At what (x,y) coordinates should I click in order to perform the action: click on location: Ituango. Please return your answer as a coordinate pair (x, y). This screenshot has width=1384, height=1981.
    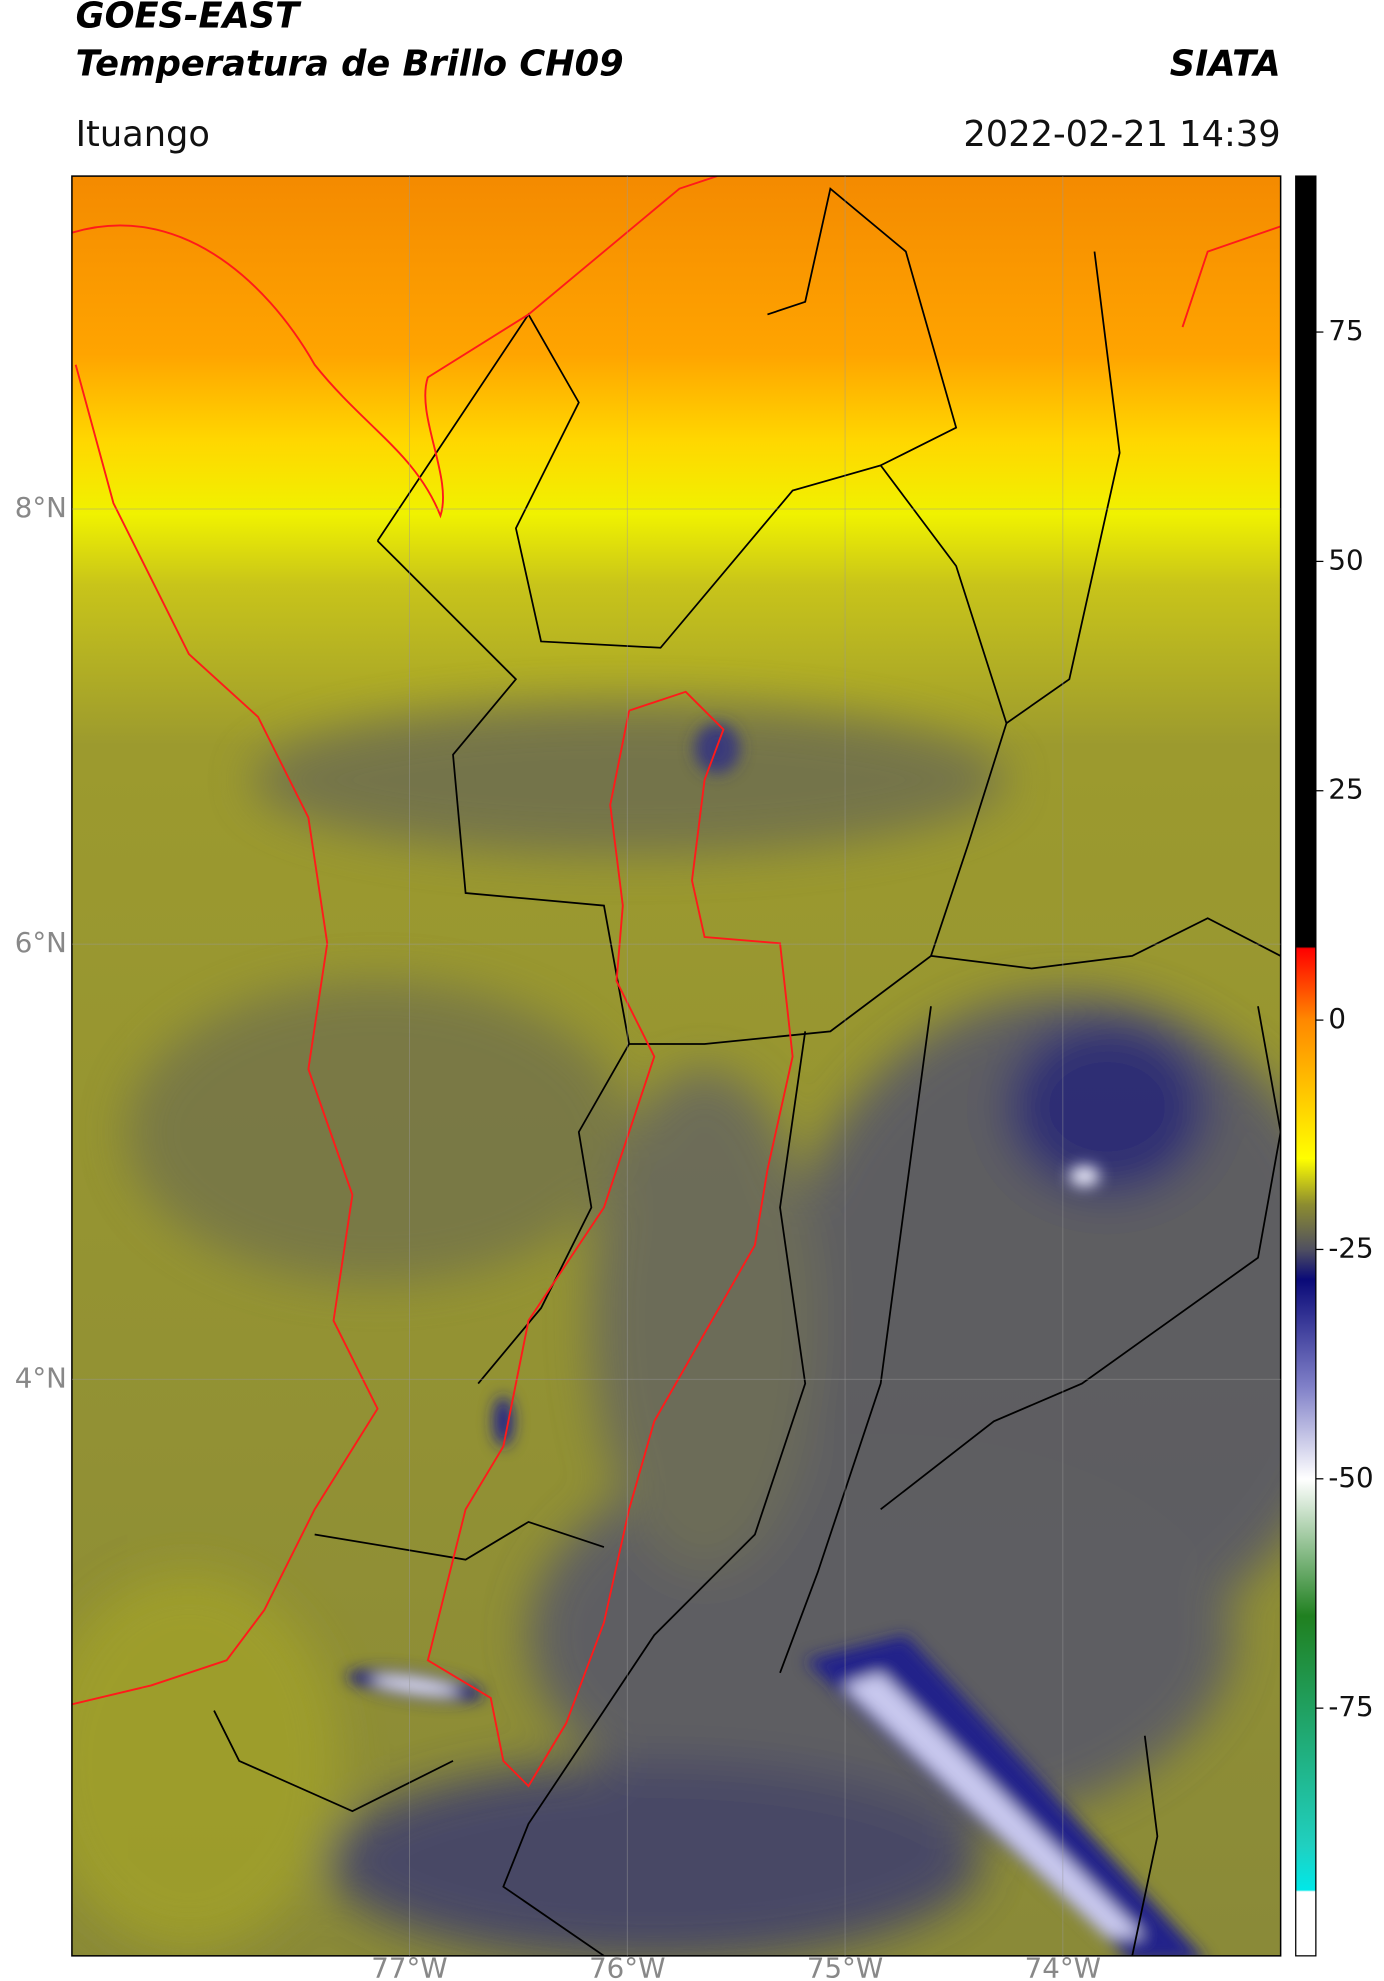
    Looking at the image, I should click on (143, 134).